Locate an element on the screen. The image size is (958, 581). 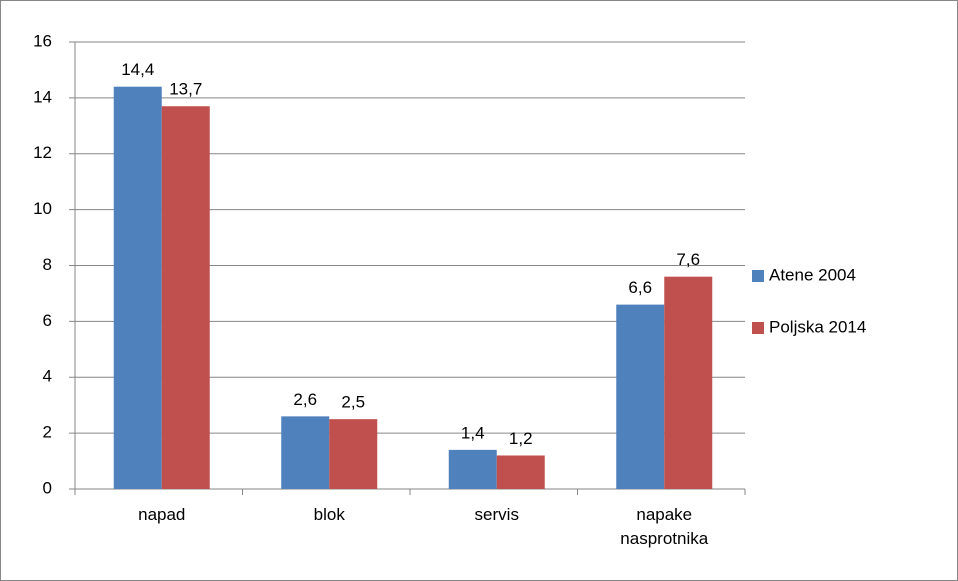
value-label: 7,6 is located at coordinates (688, 259).